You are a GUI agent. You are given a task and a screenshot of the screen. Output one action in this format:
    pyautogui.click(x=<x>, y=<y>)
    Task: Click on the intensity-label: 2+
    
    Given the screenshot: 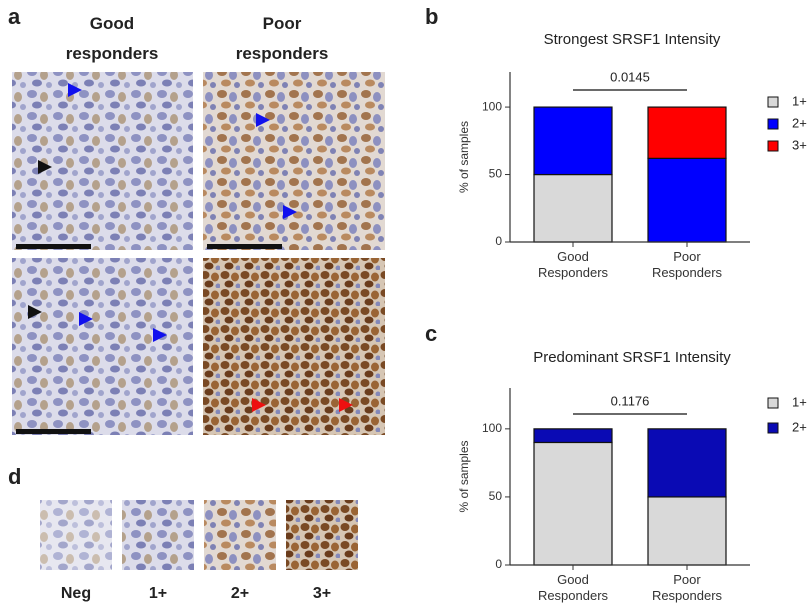 What is the action you would take?
    pyautogui.click(x=240, y=593)
    